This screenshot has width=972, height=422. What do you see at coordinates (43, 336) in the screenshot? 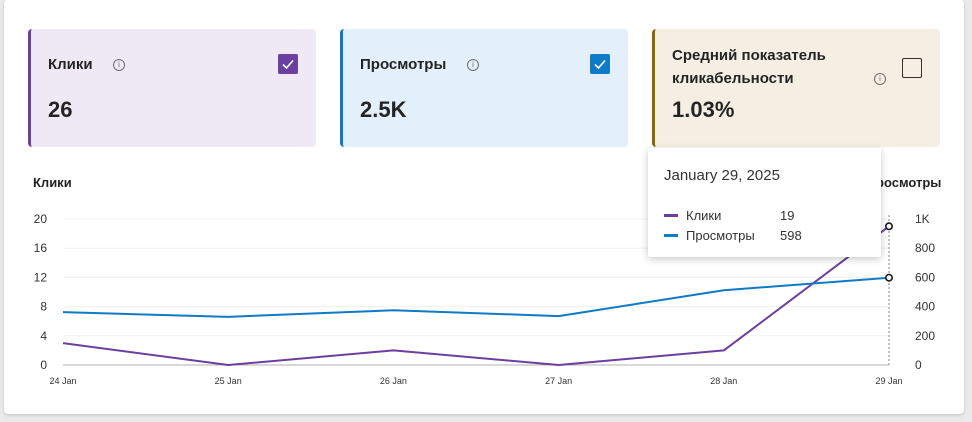
I see `left-tick-label: 4` at bounding box center [43, 336].